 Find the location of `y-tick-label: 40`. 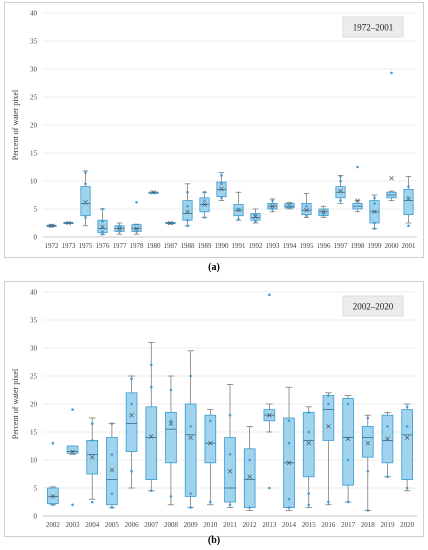

y-tick-label: 40 is located at coordinates (34, 293).